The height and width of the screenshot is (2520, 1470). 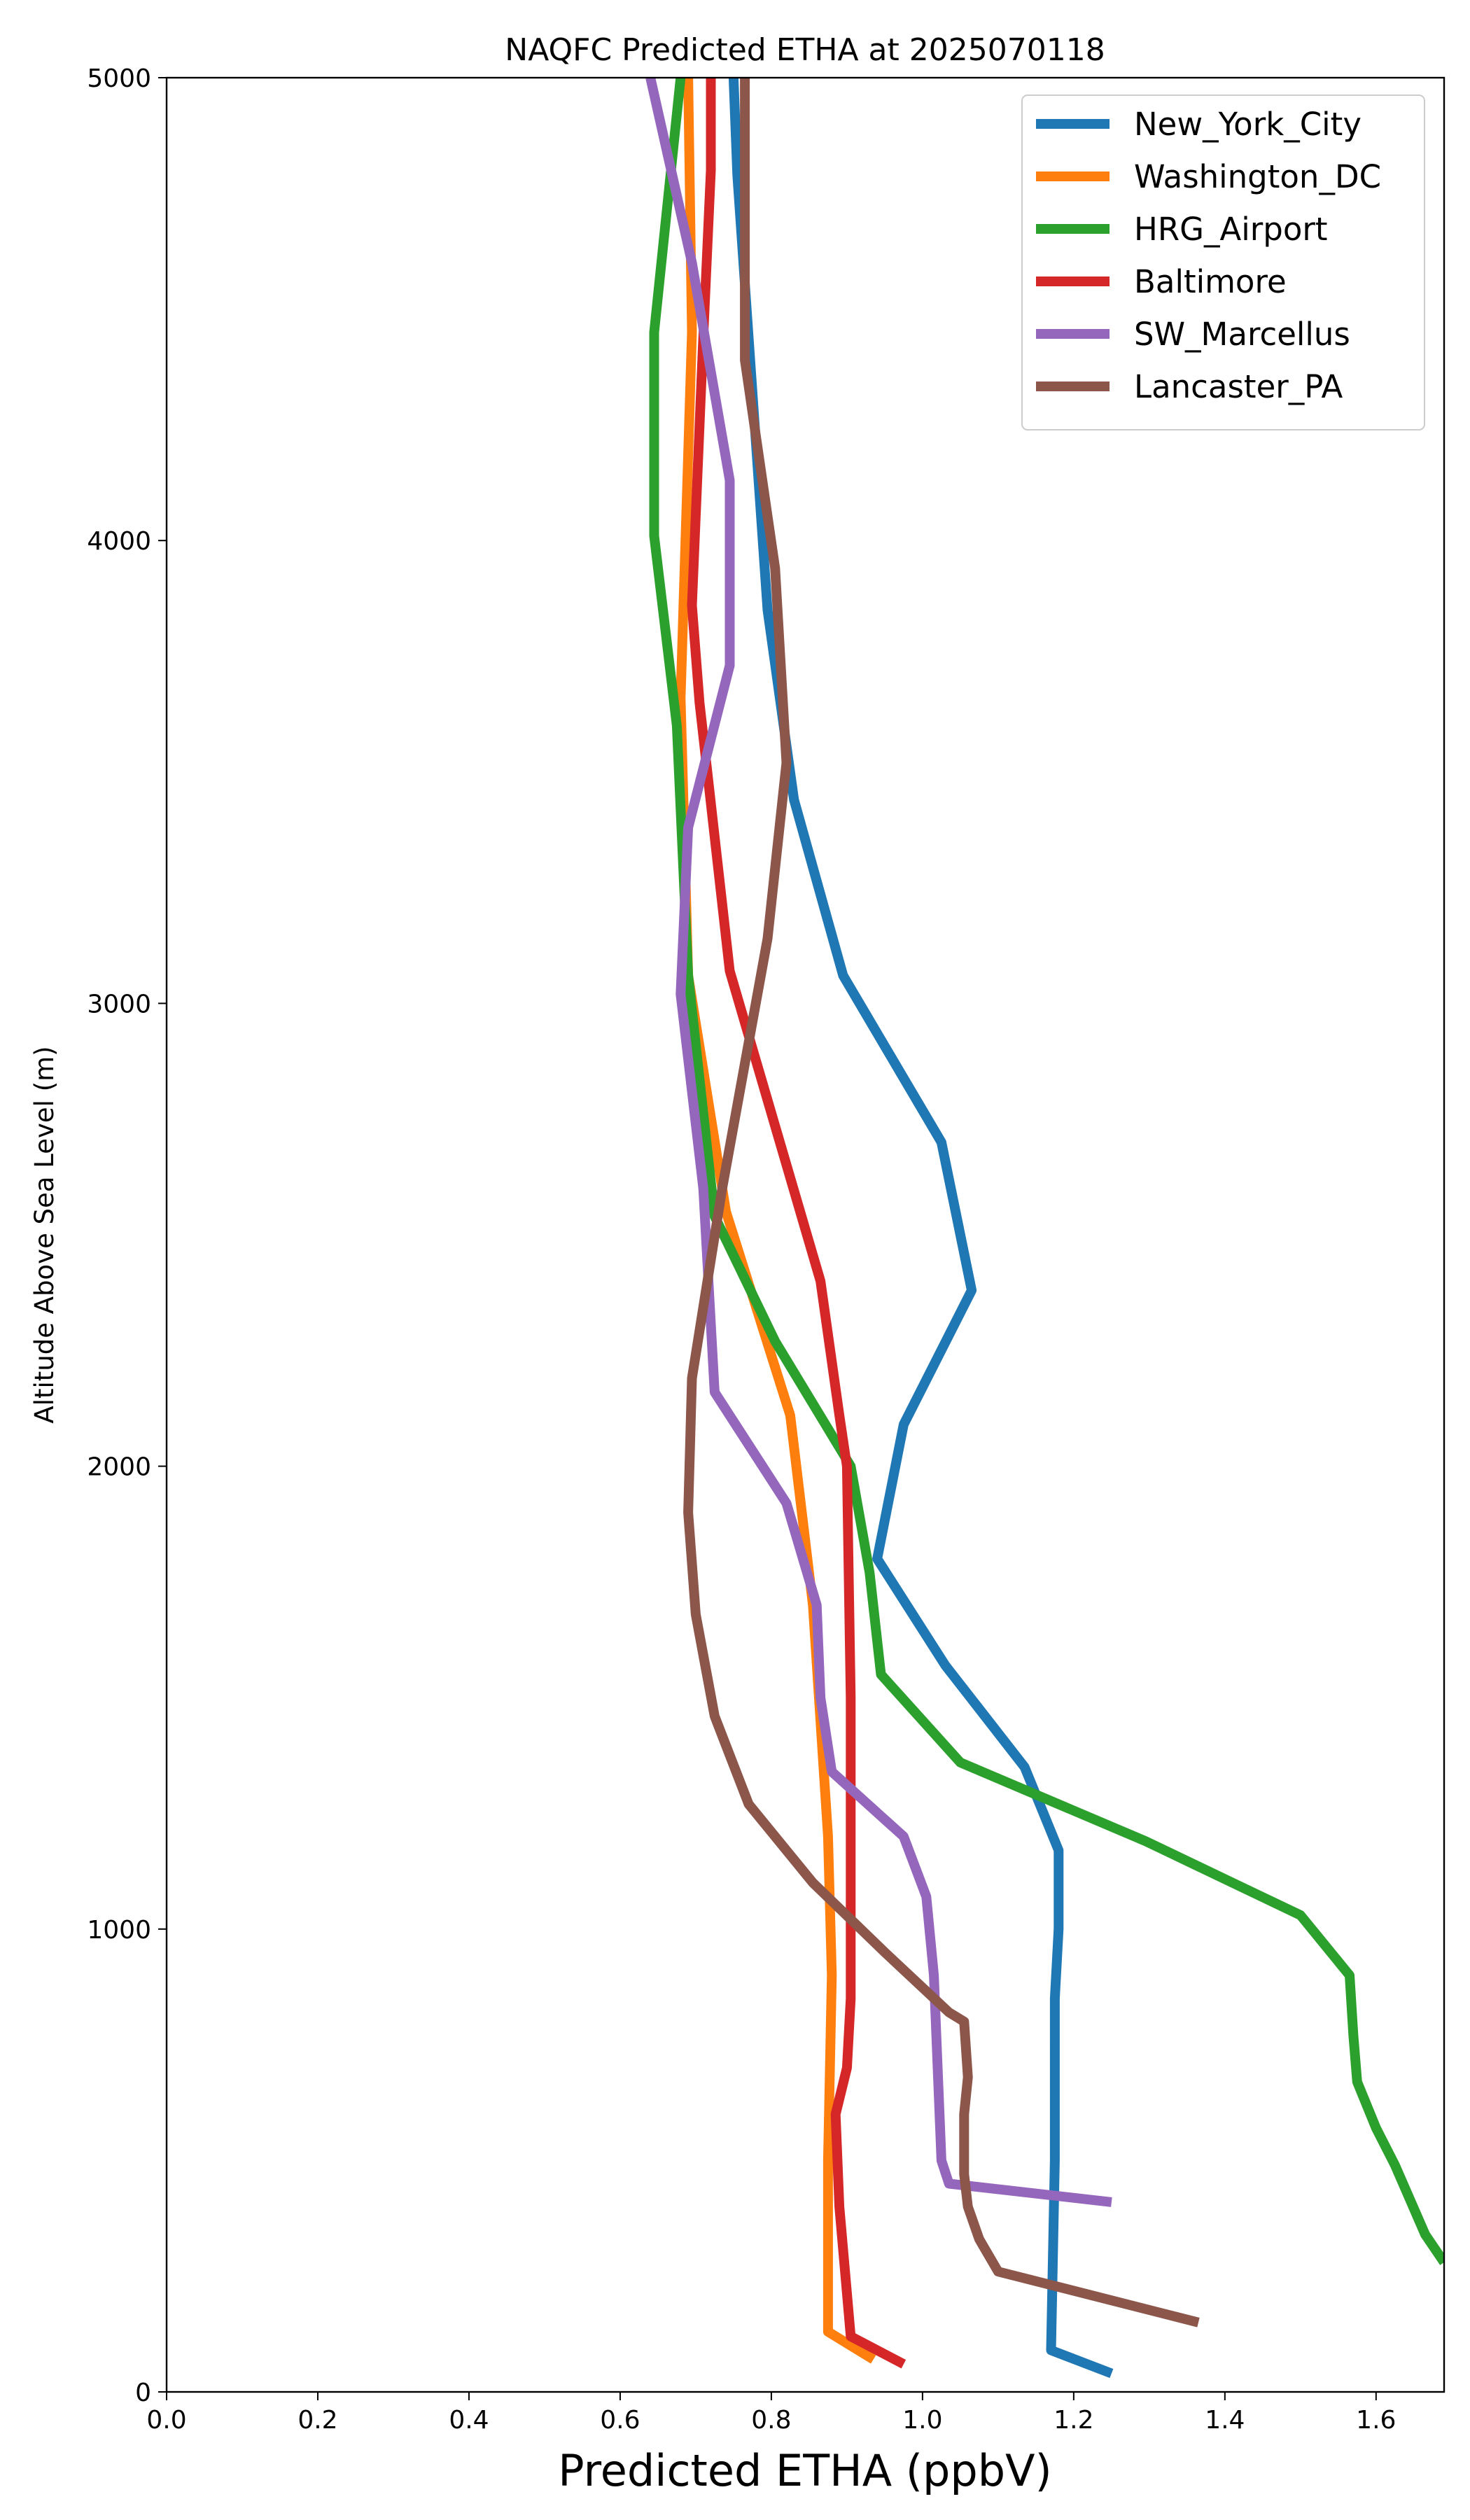 I want to click on legend-label-new-york-city: New_York_City, so click(x=1248, y=124).